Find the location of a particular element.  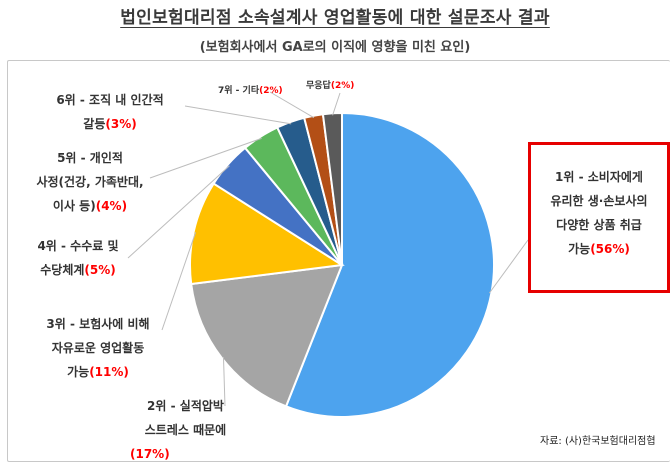

label-line: 무응답 is located at coordinates (318, 86).